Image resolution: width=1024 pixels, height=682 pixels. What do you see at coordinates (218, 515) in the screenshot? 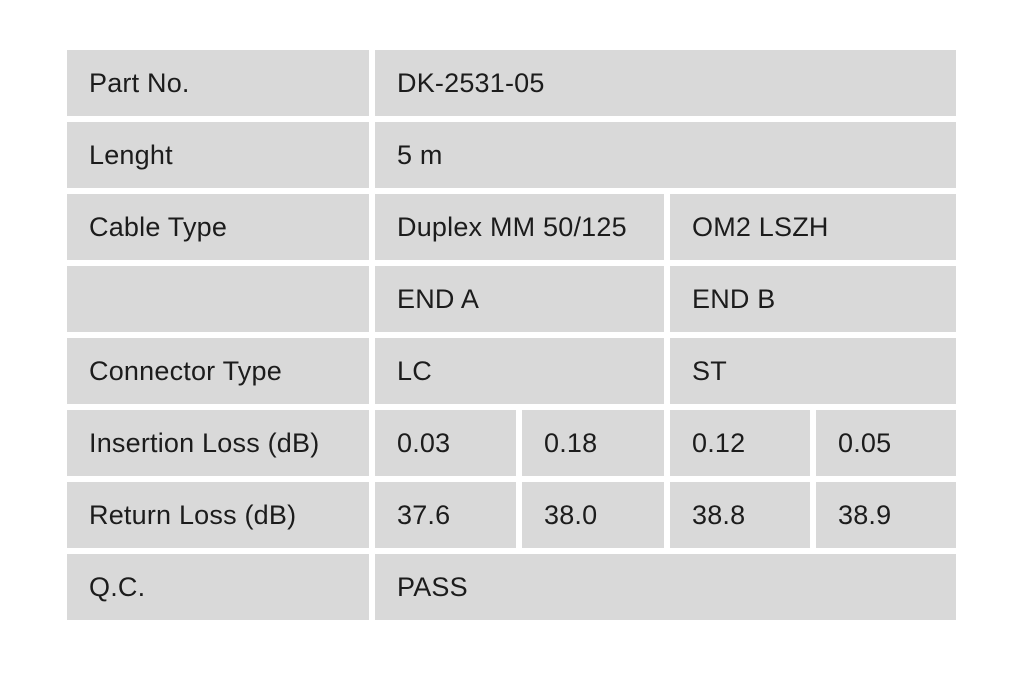
I see `return-loss-label: Return Loss (dB)` at bounding box center [218, 515].